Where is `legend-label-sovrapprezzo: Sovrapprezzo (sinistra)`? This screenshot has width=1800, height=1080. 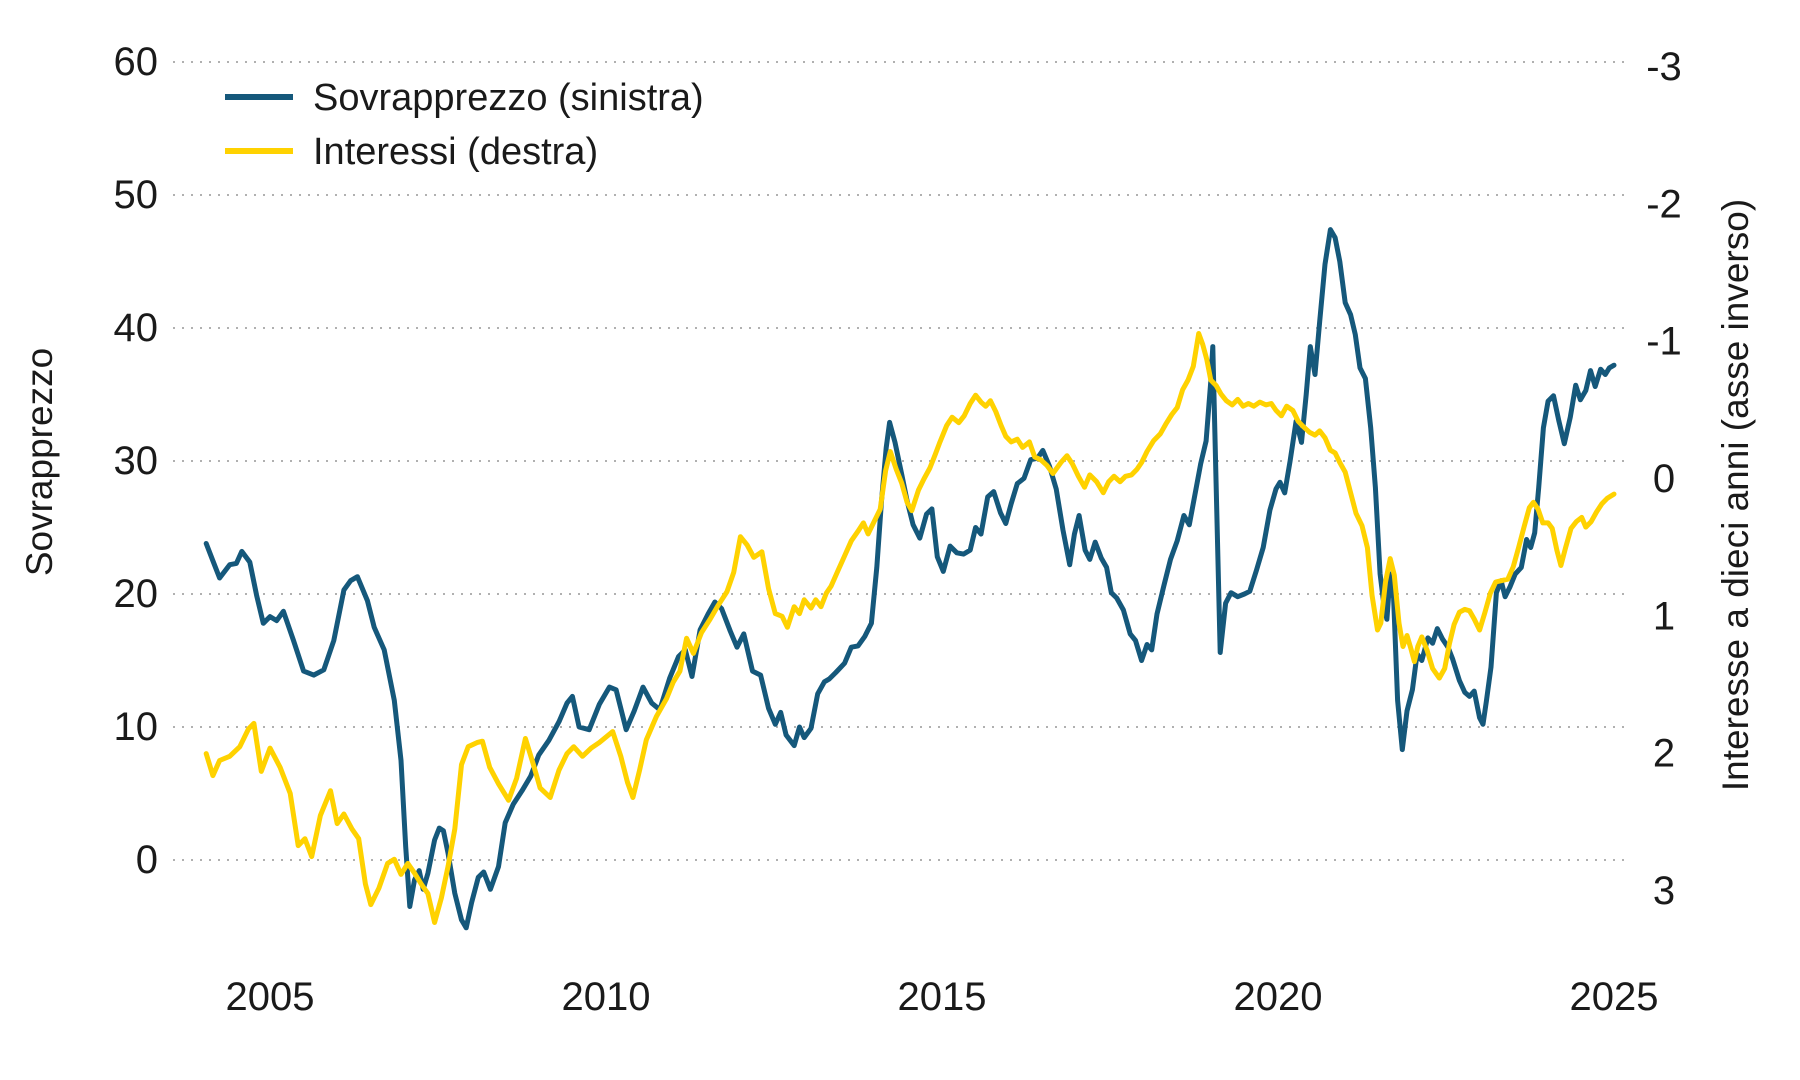
legend-label-sovrapprezzo: Sovrapprezzo (sinistra) is located at coordinates (508, 98).